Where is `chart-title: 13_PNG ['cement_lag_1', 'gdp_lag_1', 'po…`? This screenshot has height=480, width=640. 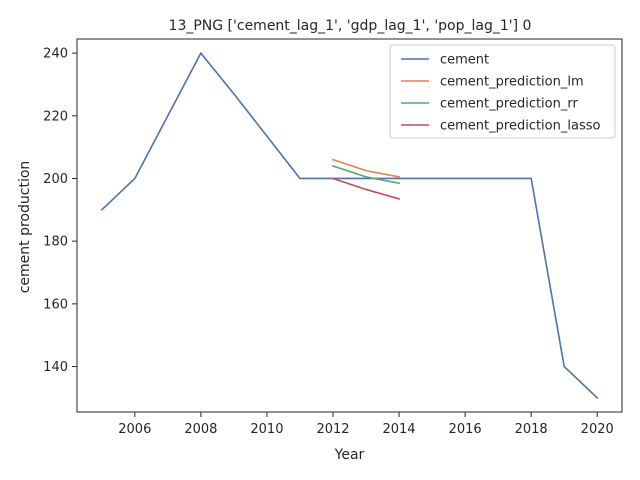 chart-title: 13_PNG ['cement_lag_1', 'gdp_lag_1', 'po… is located at coordinates (350, 26).